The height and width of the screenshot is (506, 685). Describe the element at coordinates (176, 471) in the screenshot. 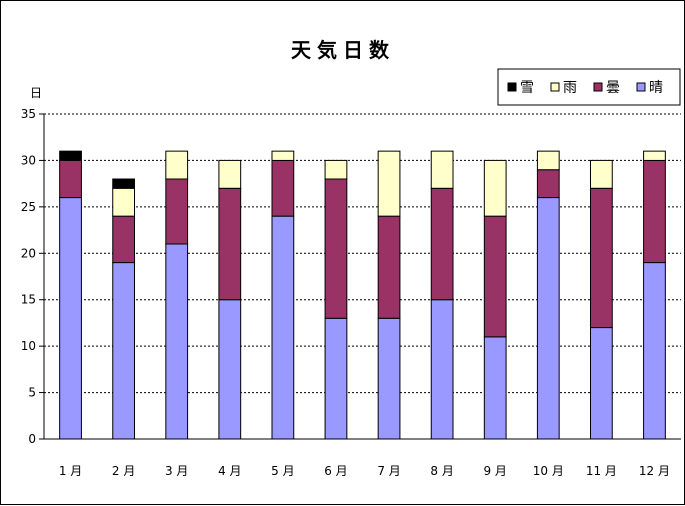

I see `x-tick-label: 3 月` at that location.